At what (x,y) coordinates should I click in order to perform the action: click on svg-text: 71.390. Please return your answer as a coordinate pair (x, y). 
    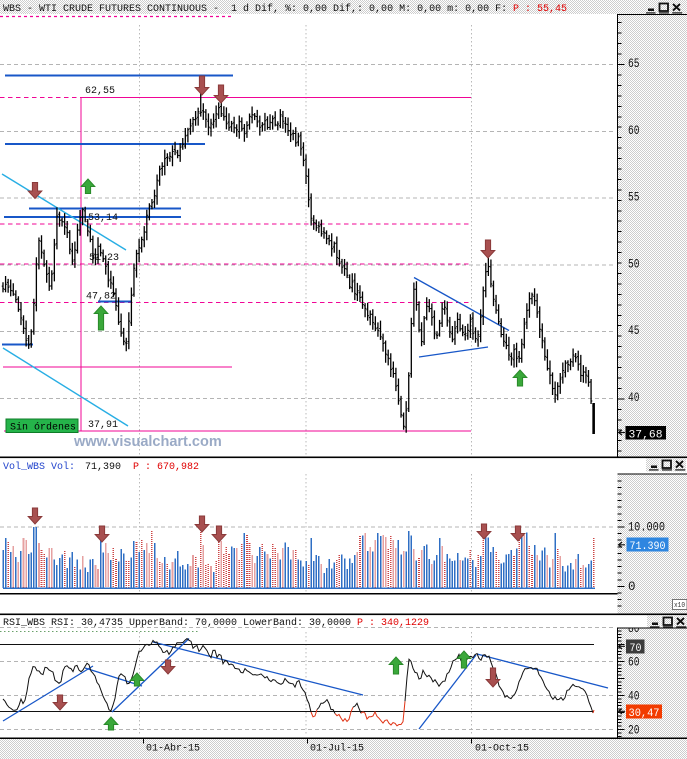
    Looking at the image, I should click on (648, 547).